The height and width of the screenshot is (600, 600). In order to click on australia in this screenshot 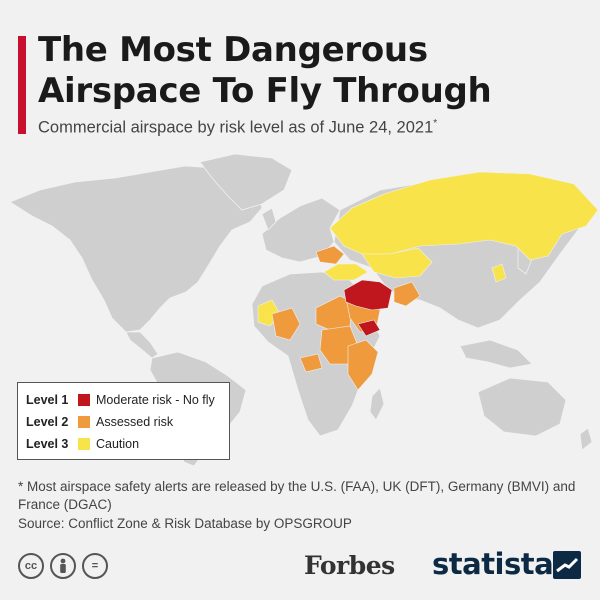, I will do `click(522, 407)`.